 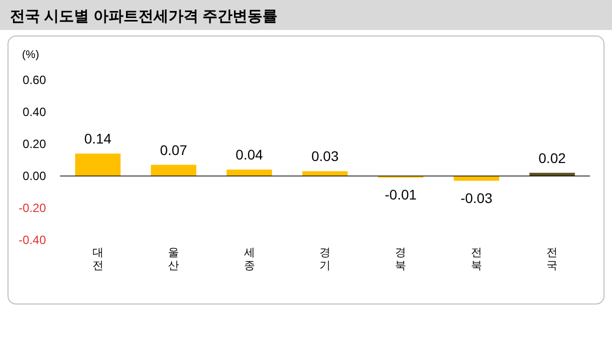 What do you see at coordinates (32, 208) in the screenshot?
I see `y-tick-label: -0.20` at bounding box center [32, 208].